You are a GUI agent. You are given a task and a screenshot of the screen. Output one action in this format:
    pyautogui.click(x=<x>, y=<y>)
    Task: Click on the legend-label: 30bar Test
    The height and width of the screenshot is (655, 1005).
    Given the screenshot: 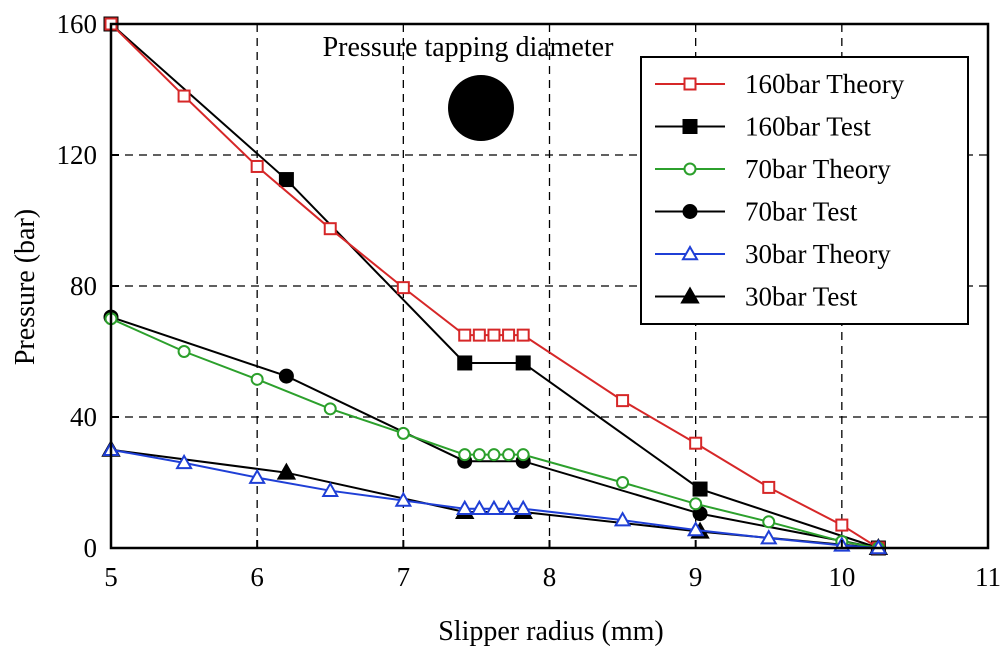 What is the action you would take?
    pyautogui.click(x=801, y=297)
    